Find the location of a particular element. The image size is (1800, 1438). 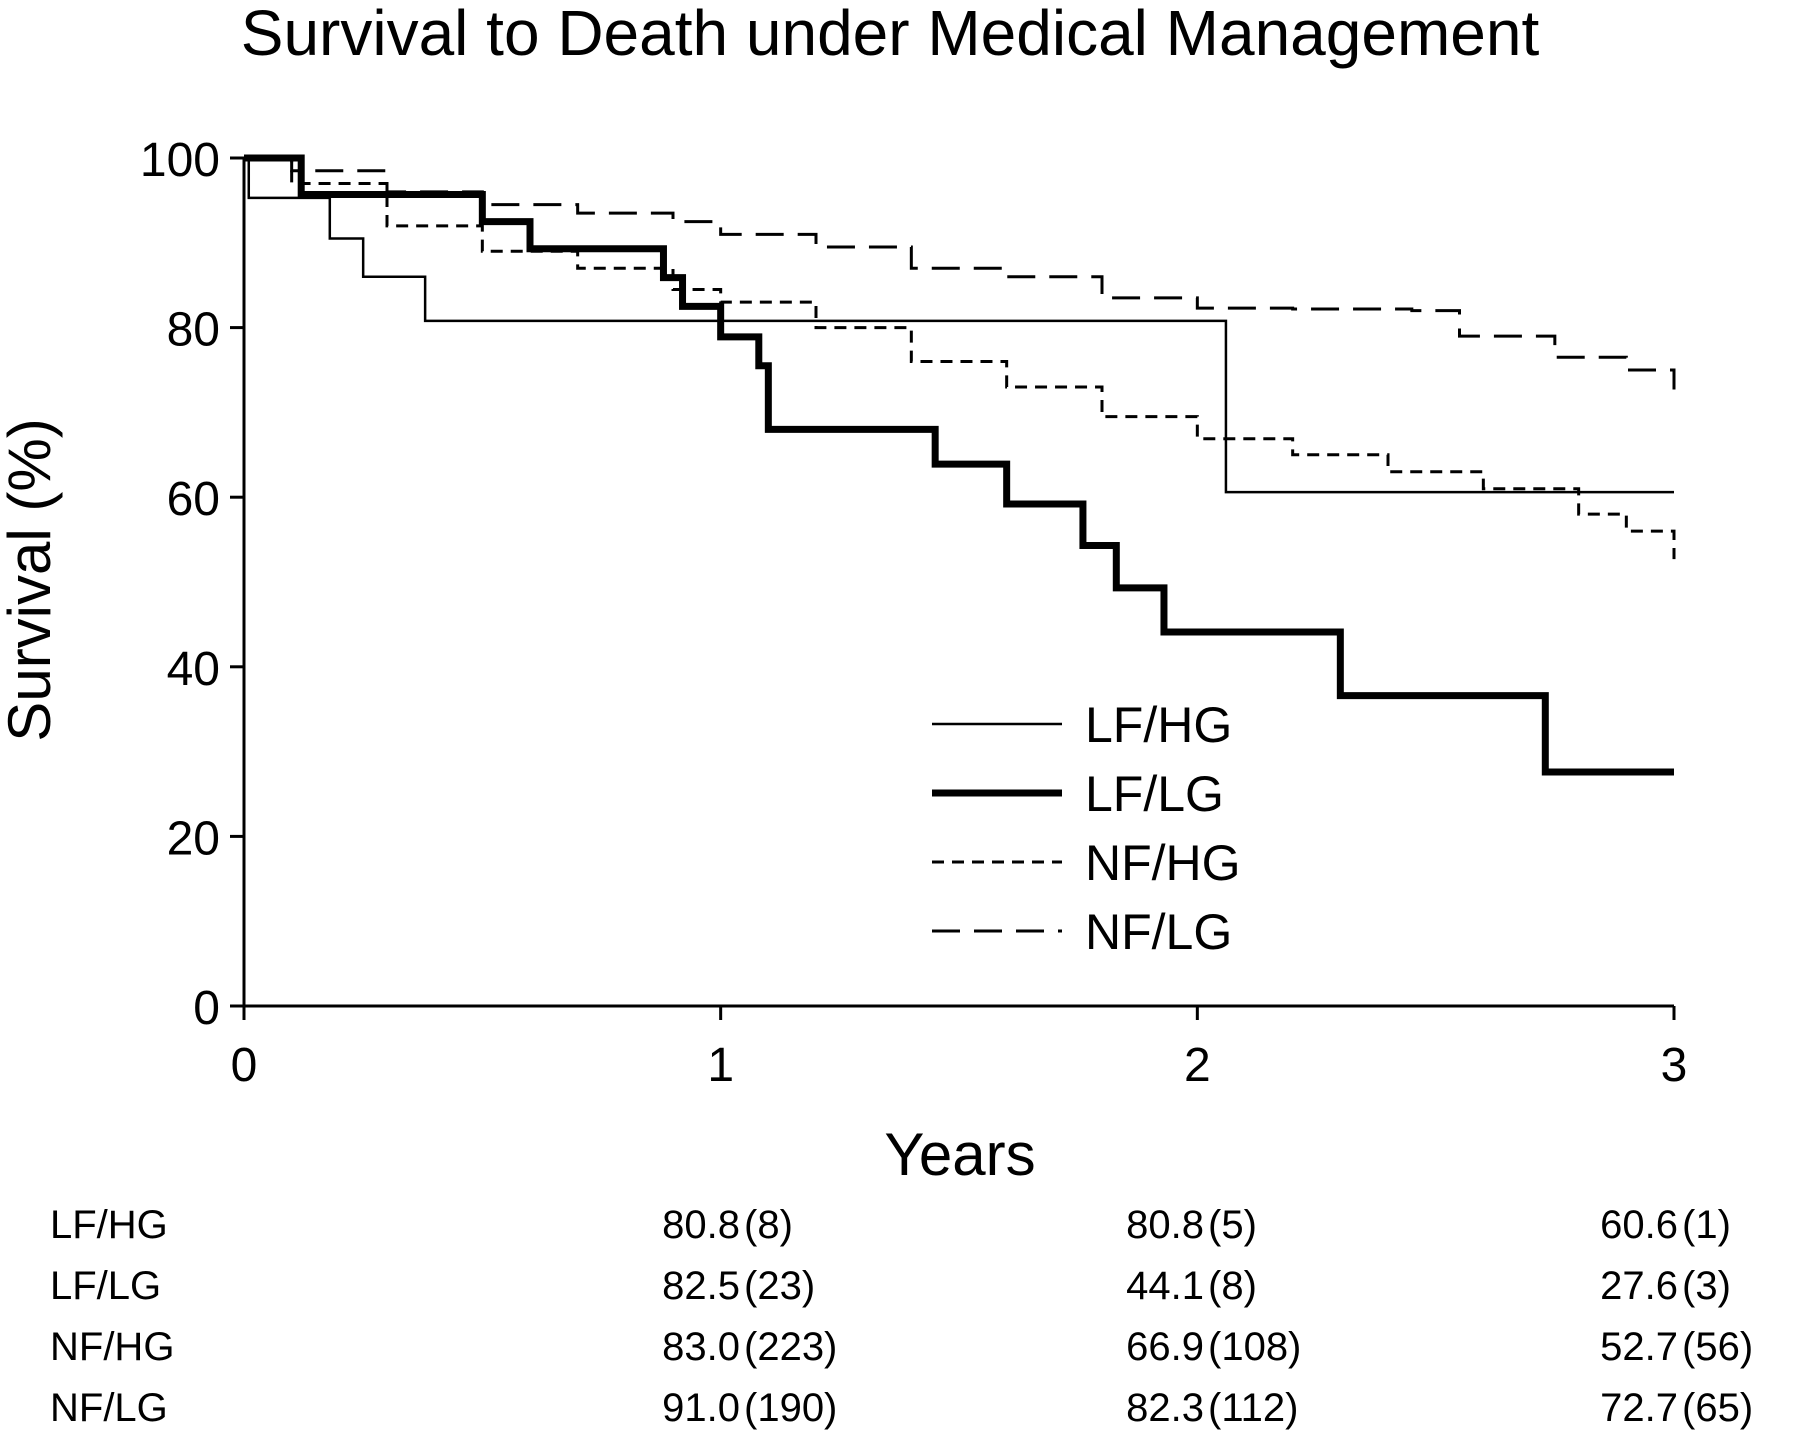

legend: LF/HG LF/LG NF/HG NF/LG is located at coordinates (1086, 828).